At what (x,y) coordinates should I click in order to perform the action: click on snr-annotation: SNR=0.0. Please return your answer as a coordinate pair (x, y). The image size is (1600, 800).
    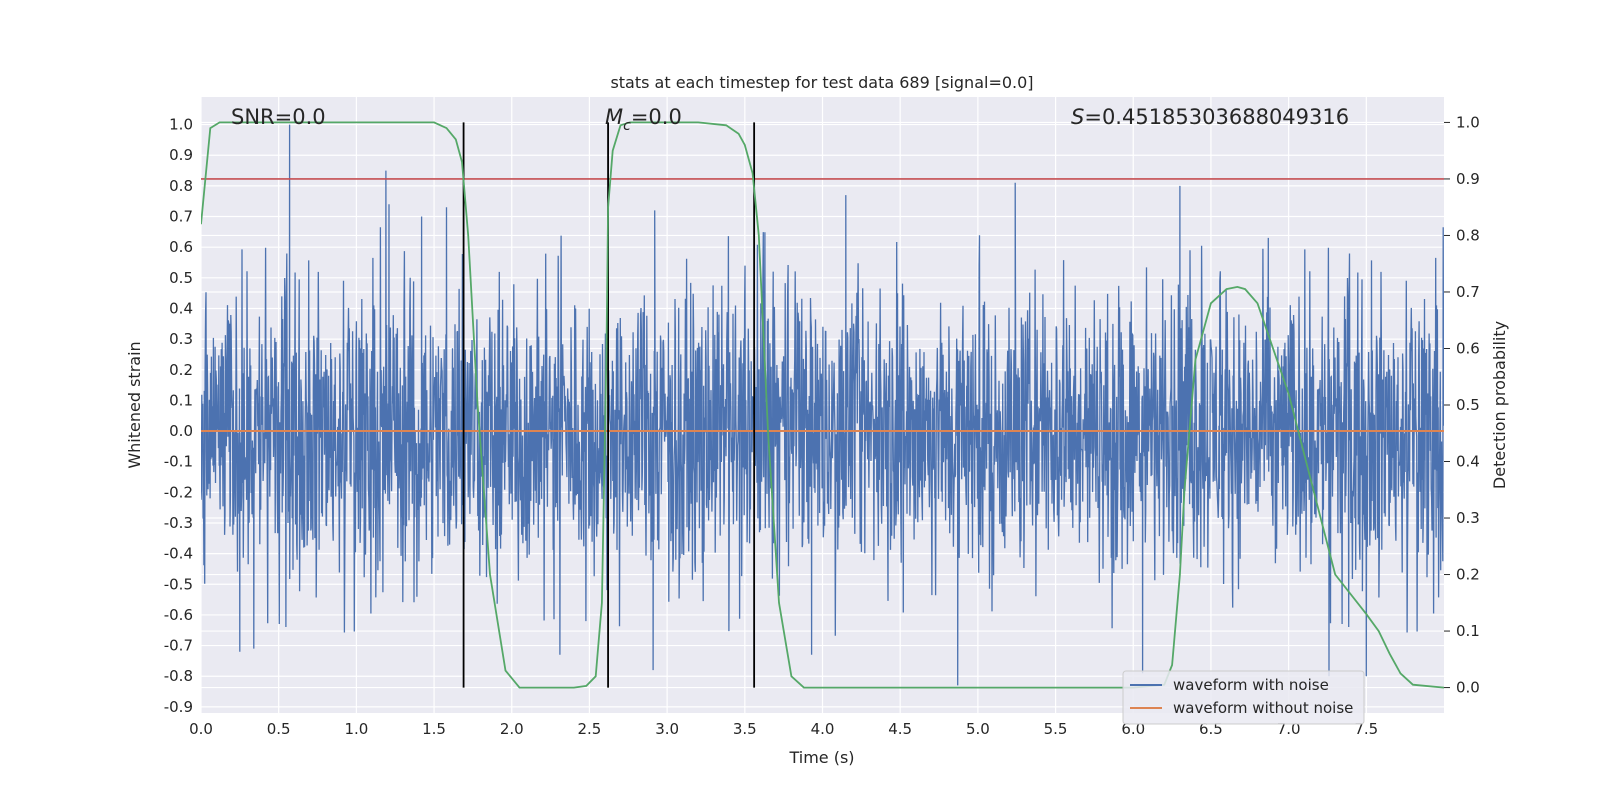
    Looking at the image, I should click on (278, 117).